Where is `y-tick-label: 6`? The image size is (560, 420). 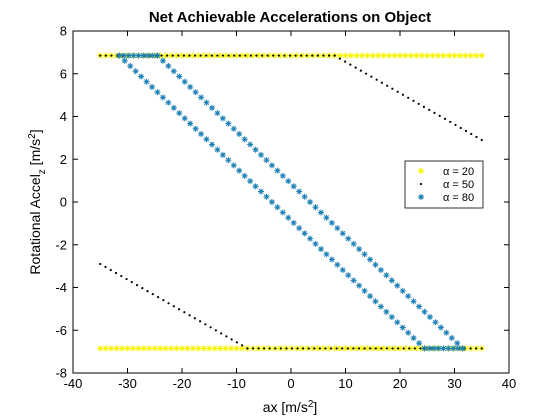
y-tick-label: 6 is located at coordinates (63, 73).